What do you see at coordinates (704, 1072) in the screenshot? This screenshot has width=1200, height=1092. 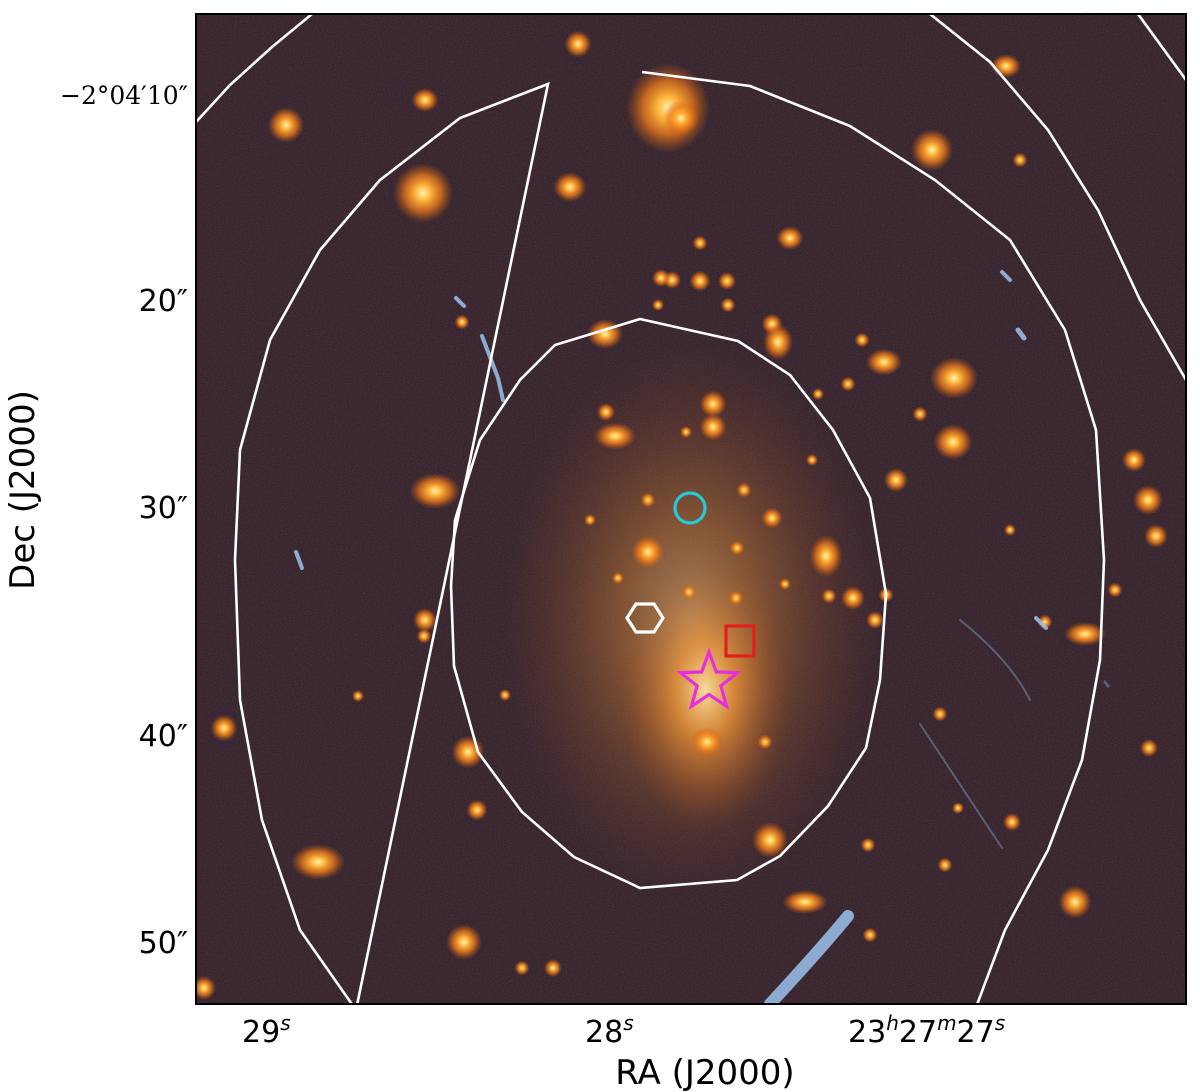 I see `x-axis-label: RA (J2000)` at bounding box center [704, 1072].